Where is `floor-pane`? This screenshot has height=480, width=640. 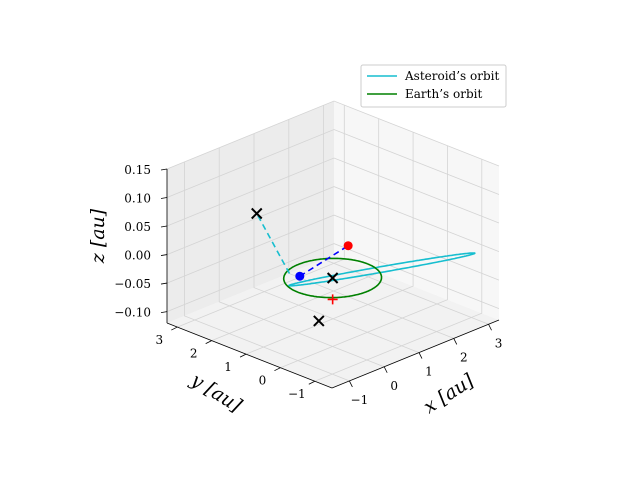 floor-pane is located at coordinates (333, 321).